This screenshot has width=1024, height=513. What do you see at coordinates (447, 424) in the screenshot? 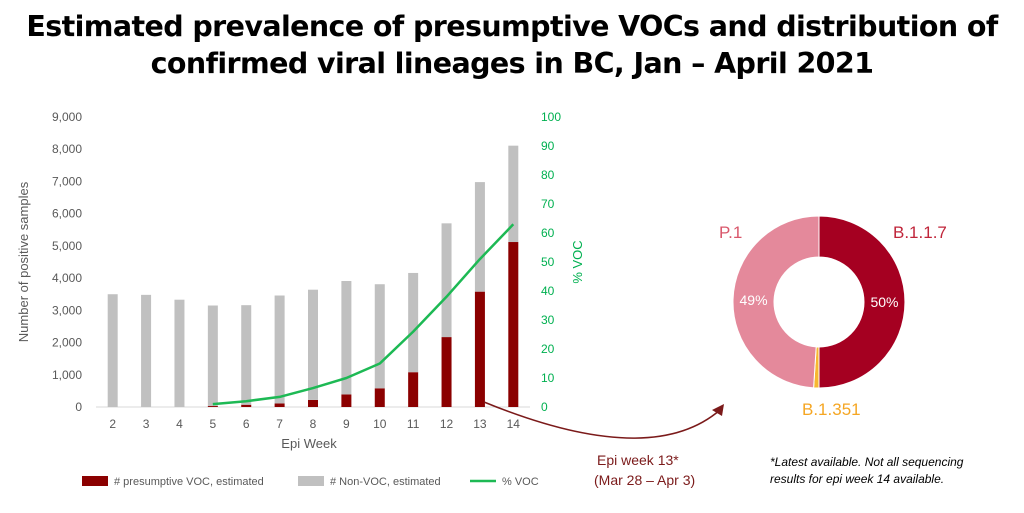
I see `x-tick-label: 12` at bounding box center [447, 424].